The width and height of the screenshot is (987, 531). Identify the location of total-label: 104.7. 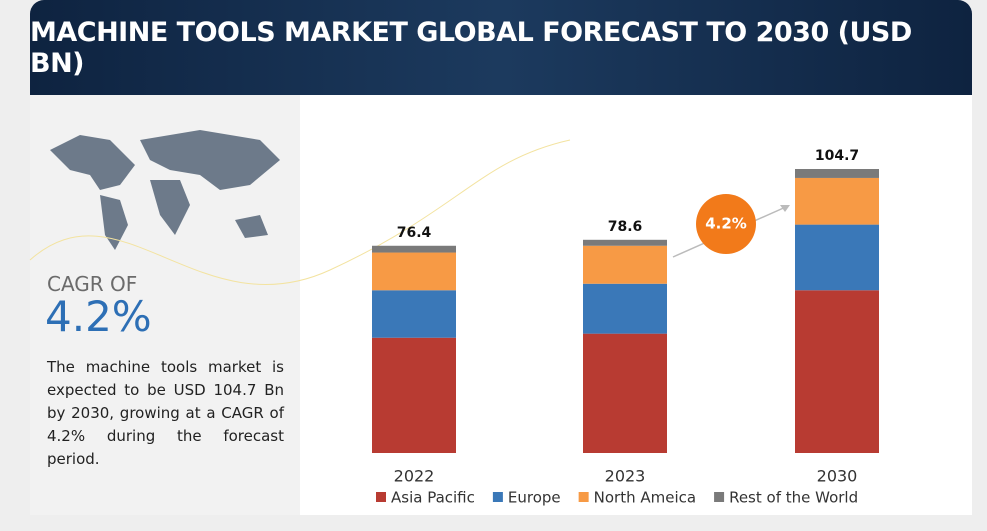
(837, 156).